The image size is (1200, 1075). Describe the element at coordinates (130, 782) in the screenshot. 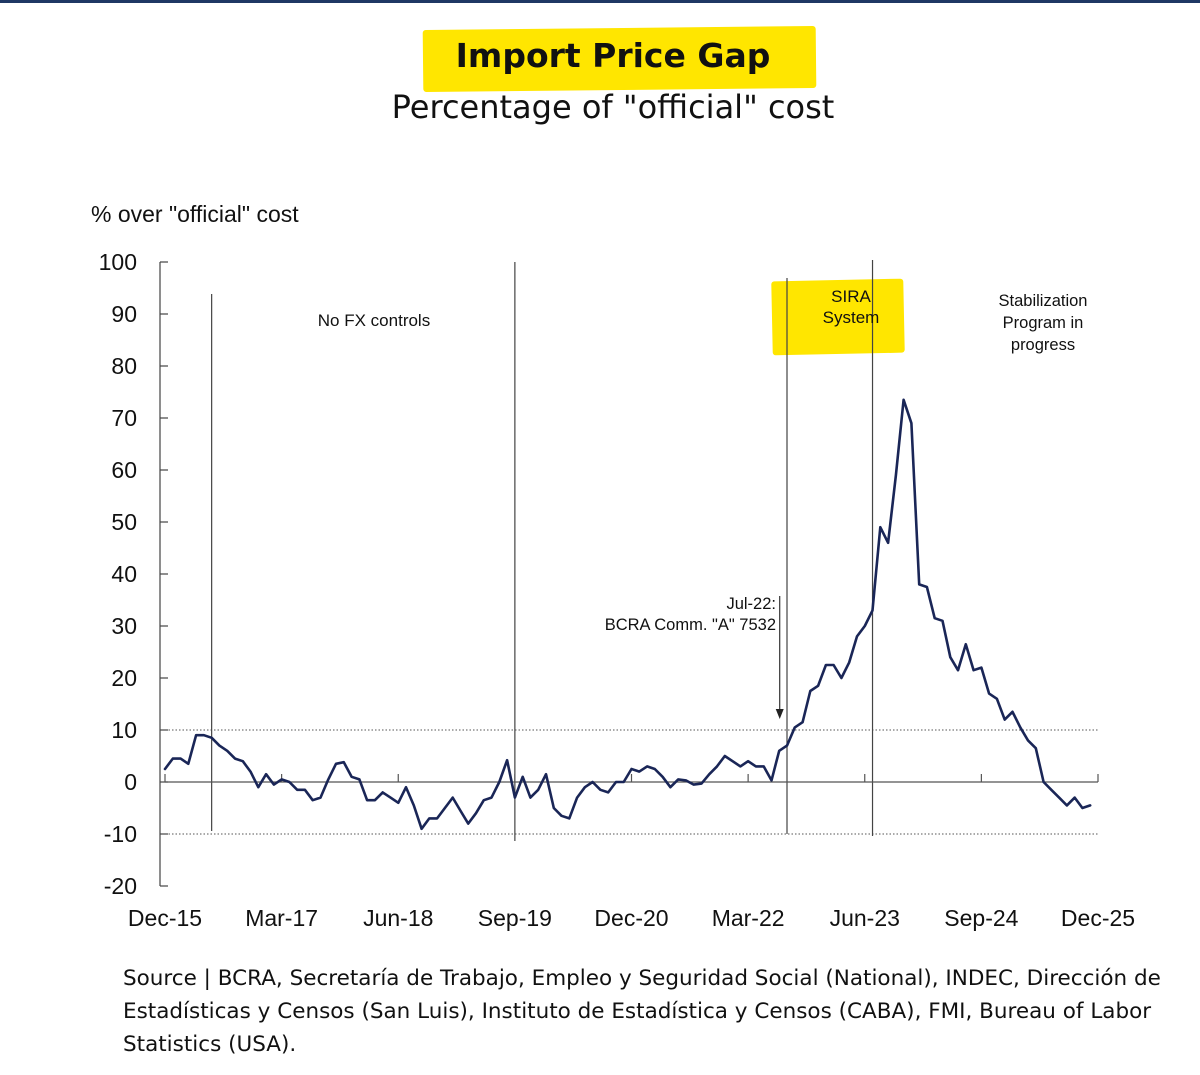

I see `y-tick-label: 0` at that location.